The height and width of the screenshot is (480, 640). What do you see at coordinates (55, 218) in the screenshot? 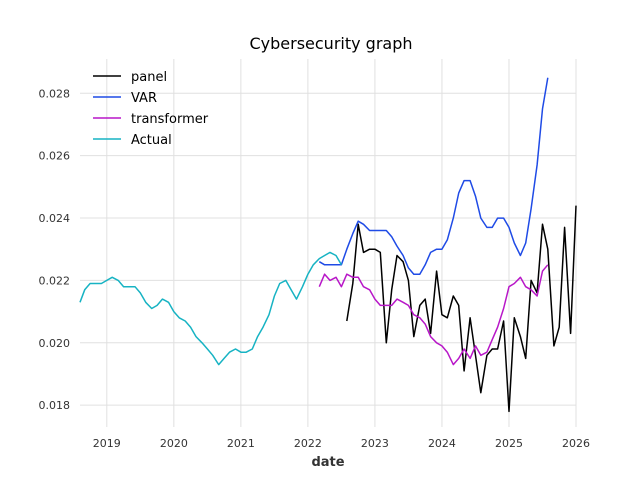
I see `y-tick-label: 0.024` at bounding box center [55, 218].